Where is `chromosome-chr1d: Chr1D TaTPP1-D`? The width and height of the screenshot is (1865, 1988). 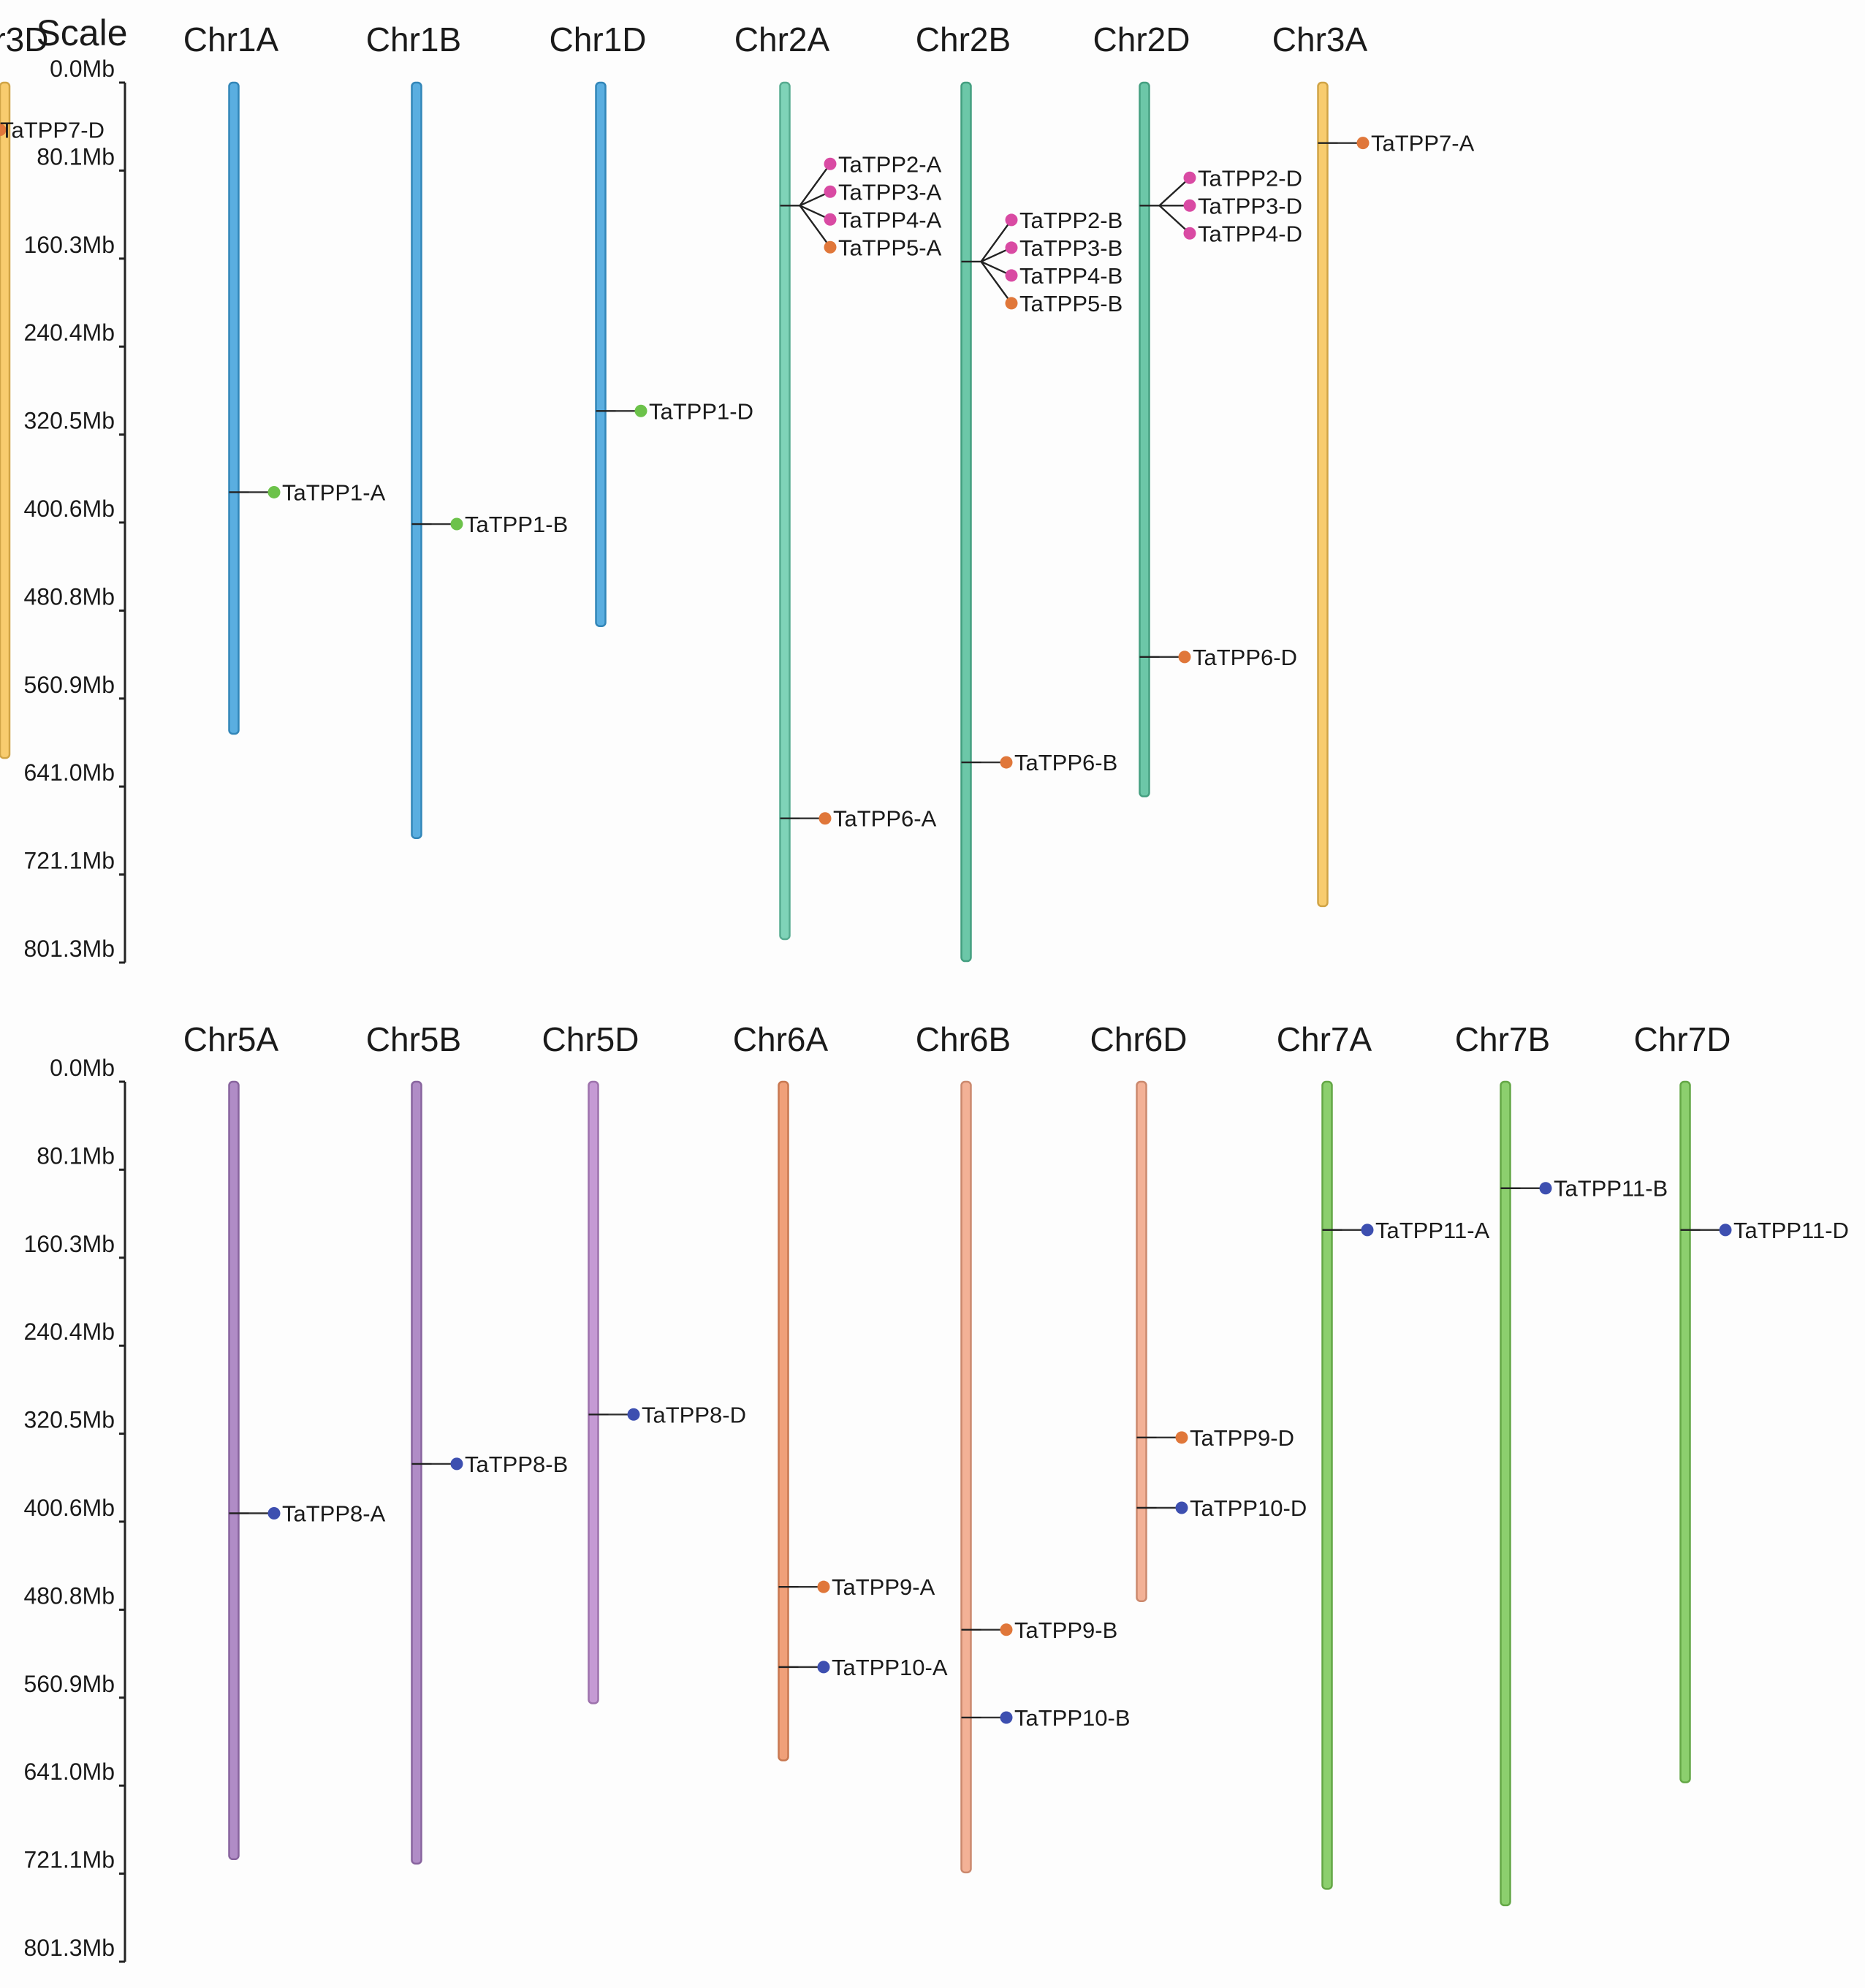 chromosome-chr1d: Chr1D TaTPP1-D is located at coordinates (651, 324).